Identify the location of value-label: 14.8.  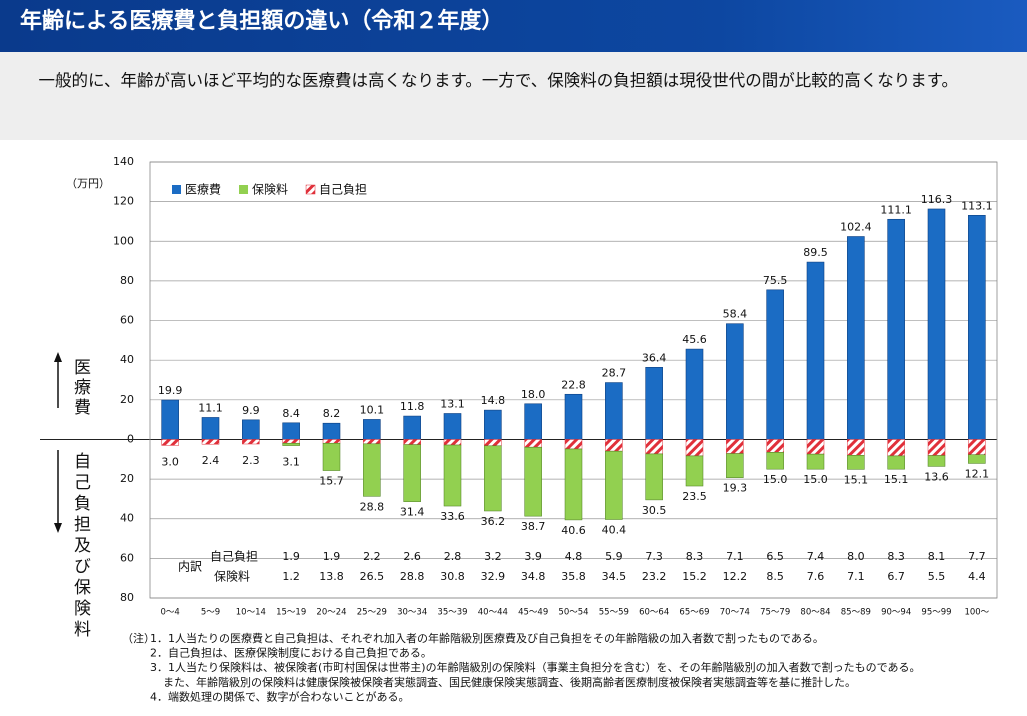
(493, 400).